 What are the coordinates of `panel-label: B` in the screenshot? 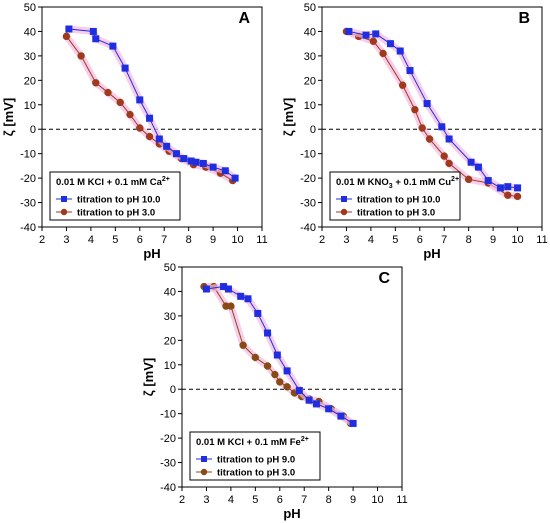 It's located at (524, 18).